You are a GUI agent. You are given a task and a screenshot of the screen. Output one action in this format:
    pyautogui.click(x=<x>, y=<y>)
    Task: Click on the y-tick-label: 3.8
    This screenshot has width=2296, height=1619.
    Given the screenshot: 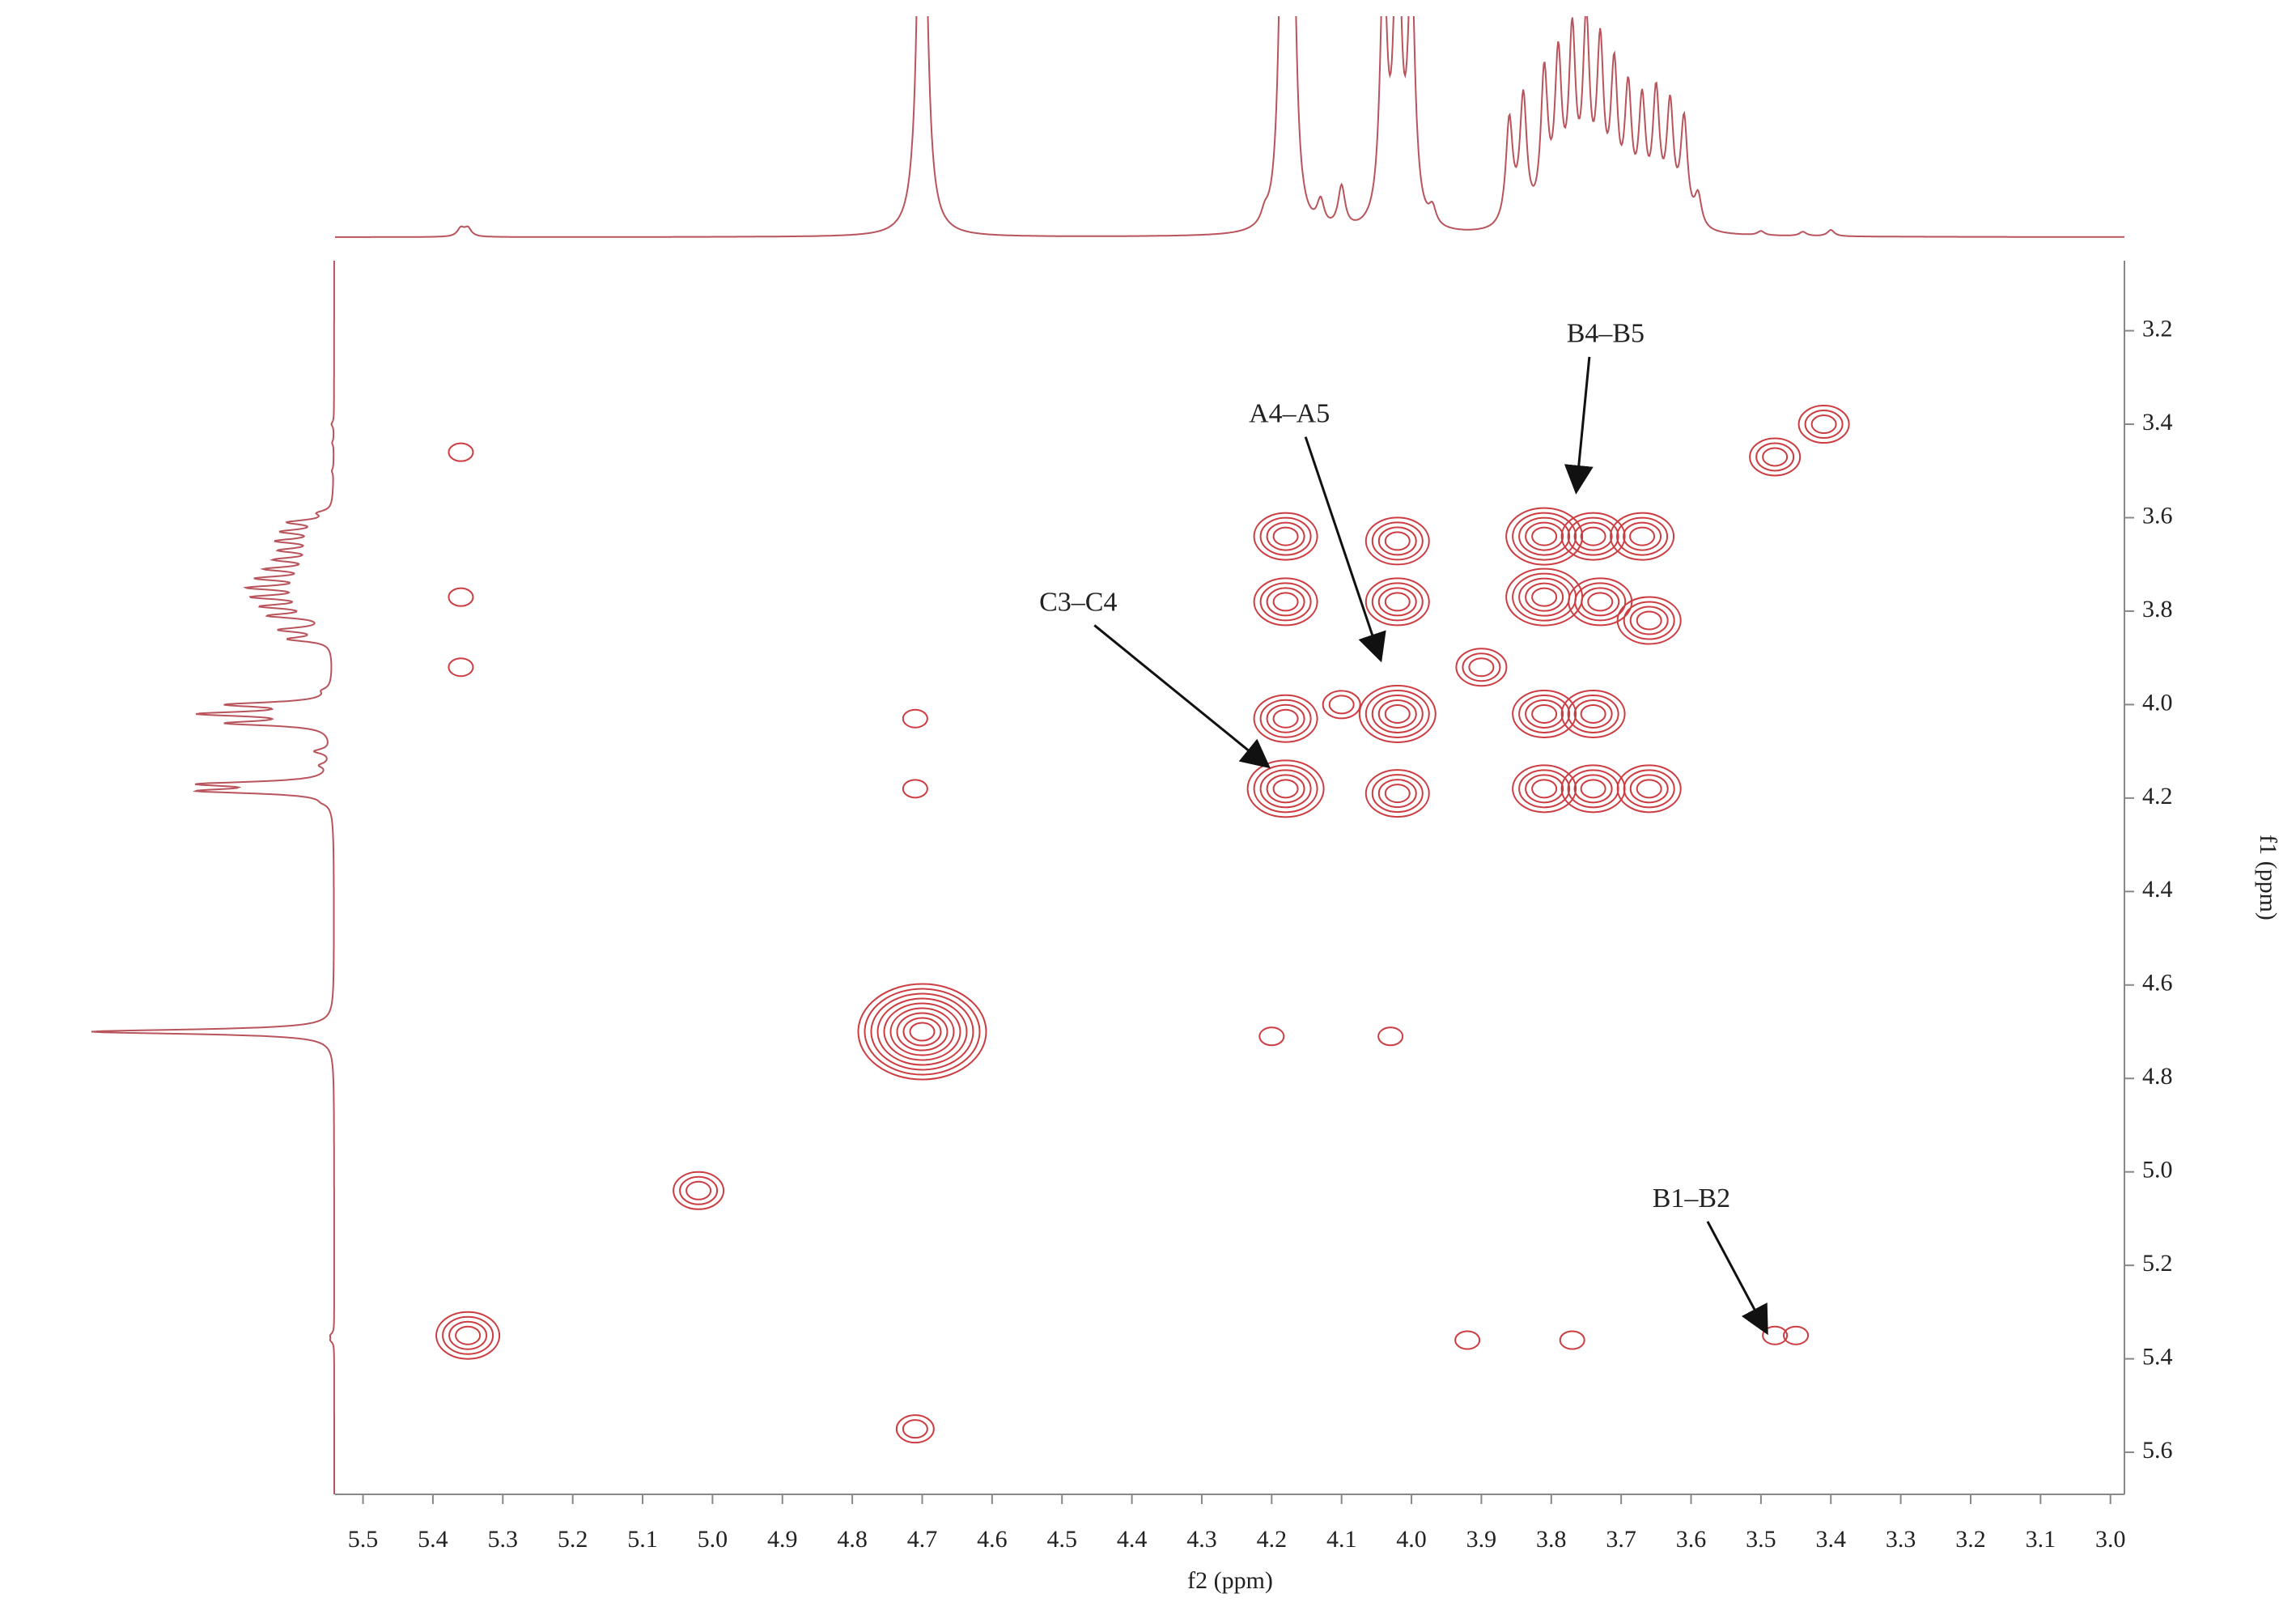 What is the action you would take?
    pyautogui.click(x=2157, y=609)
    